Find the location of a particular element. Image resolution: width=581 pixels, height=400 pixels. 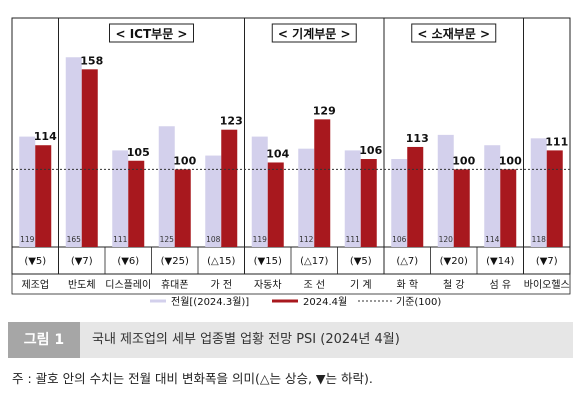

change-label: (△15) is located at coordinates (221, 261).